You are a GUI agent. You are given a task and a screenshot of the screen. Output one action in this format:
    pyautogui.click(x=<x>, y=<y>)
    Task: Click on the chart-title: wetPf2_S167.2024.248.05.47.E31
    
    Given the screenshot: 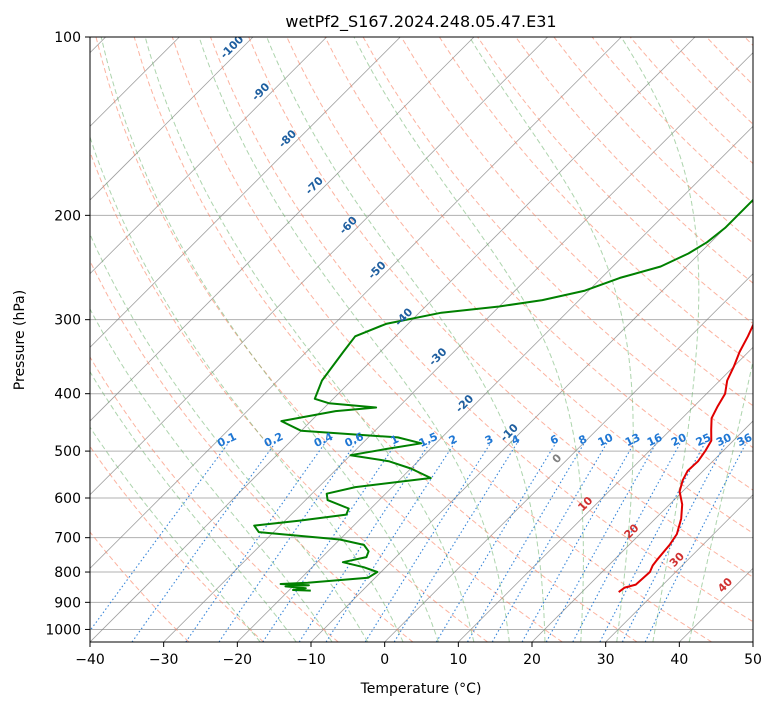 What is the action you would take?
    pyautogui.click(x=420, y=22)
    